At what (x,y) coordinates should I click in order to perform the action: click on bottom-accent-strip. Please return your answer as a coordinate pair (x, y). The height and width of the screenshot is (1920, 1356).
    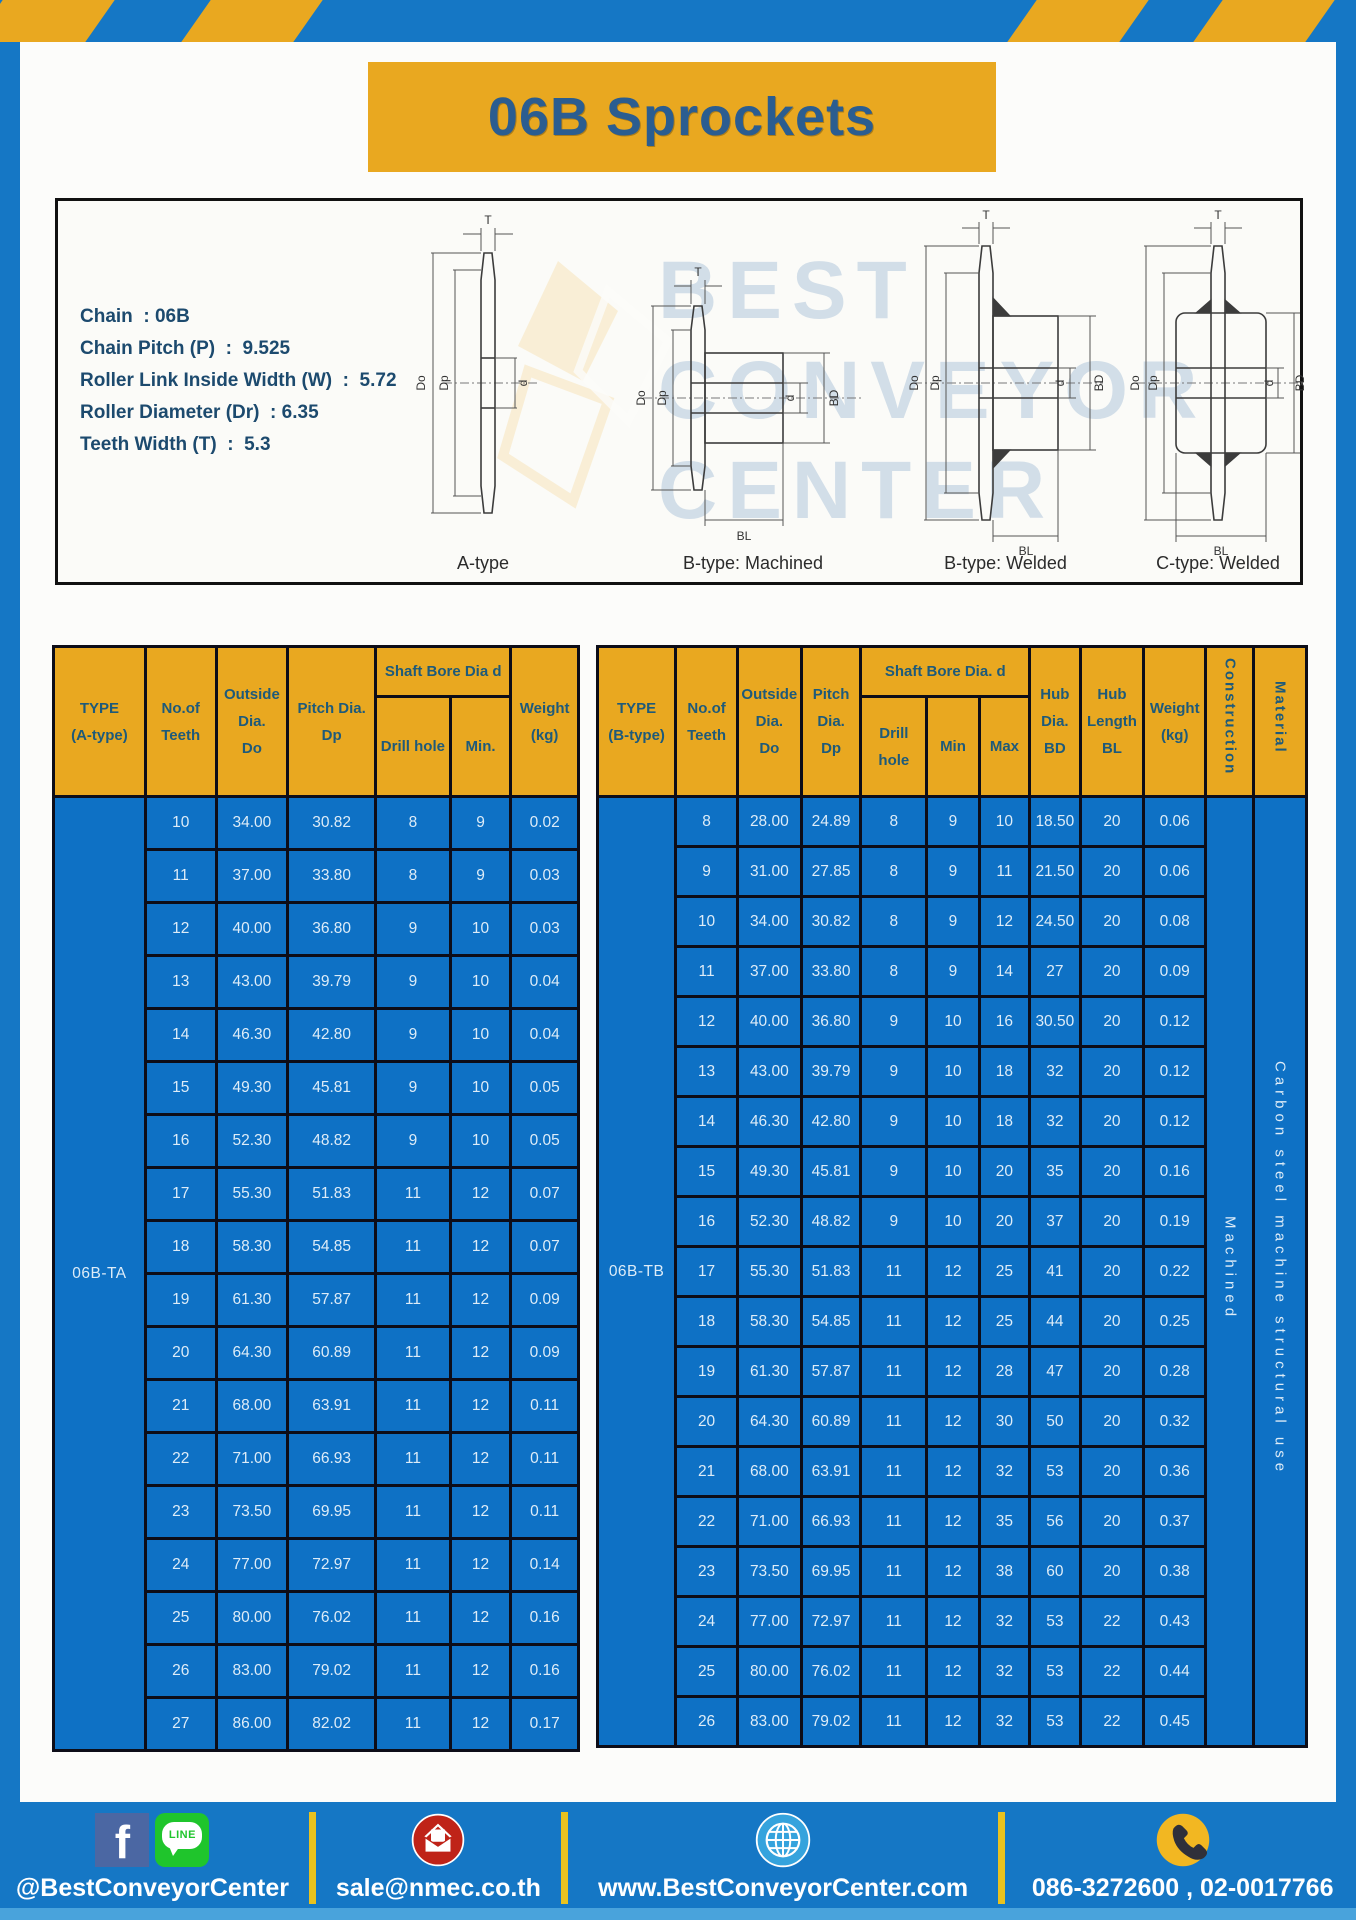
    Looking at the image, I should click on (678, 1914).